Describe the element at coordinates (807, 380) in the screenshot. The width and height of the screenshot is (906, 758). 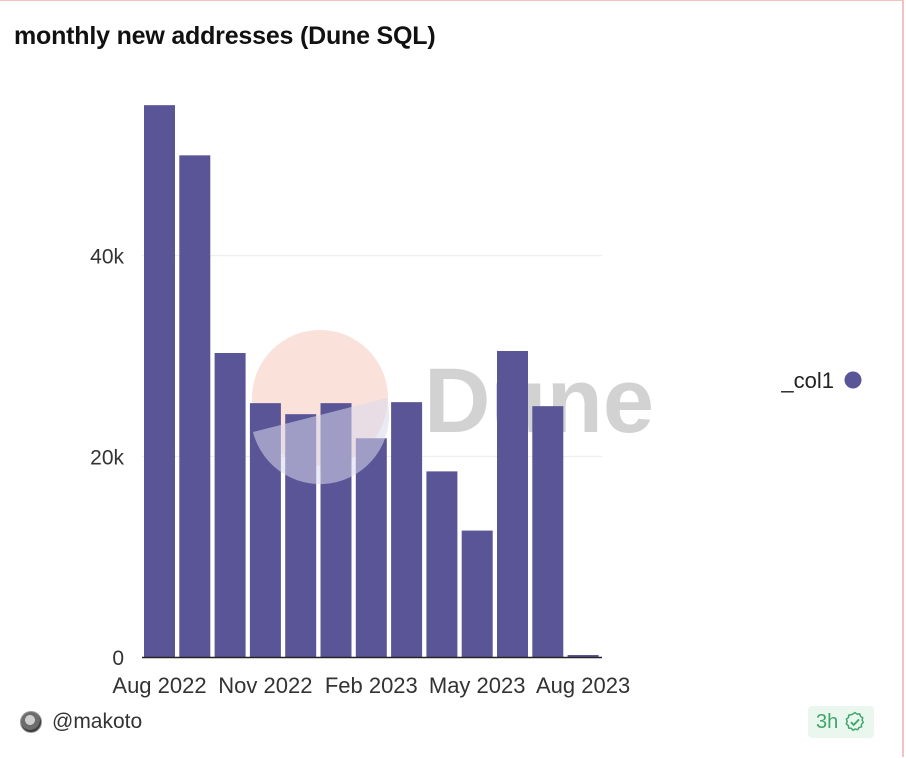
I see `legend-label: _col1` at that location.